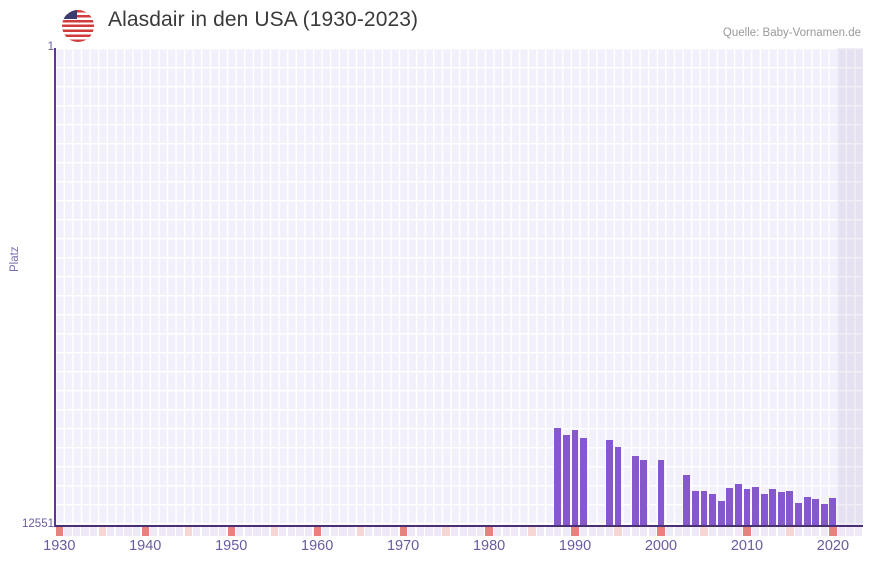 This screenshot has height=567, width=873. What do you see at coordinates (69, 14) in the screenshot?
I see `flag-canton` at bounding box center [69, 14].